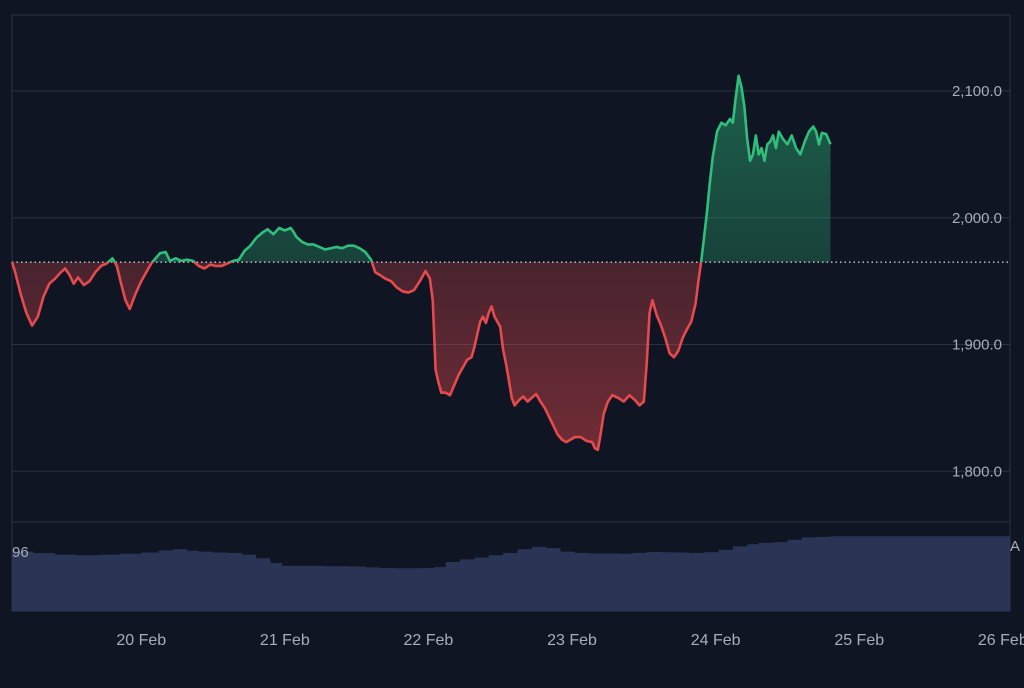 The width and height of the screenshot is (1024, 688). I want to click on volume-pane, so click(511, 573).